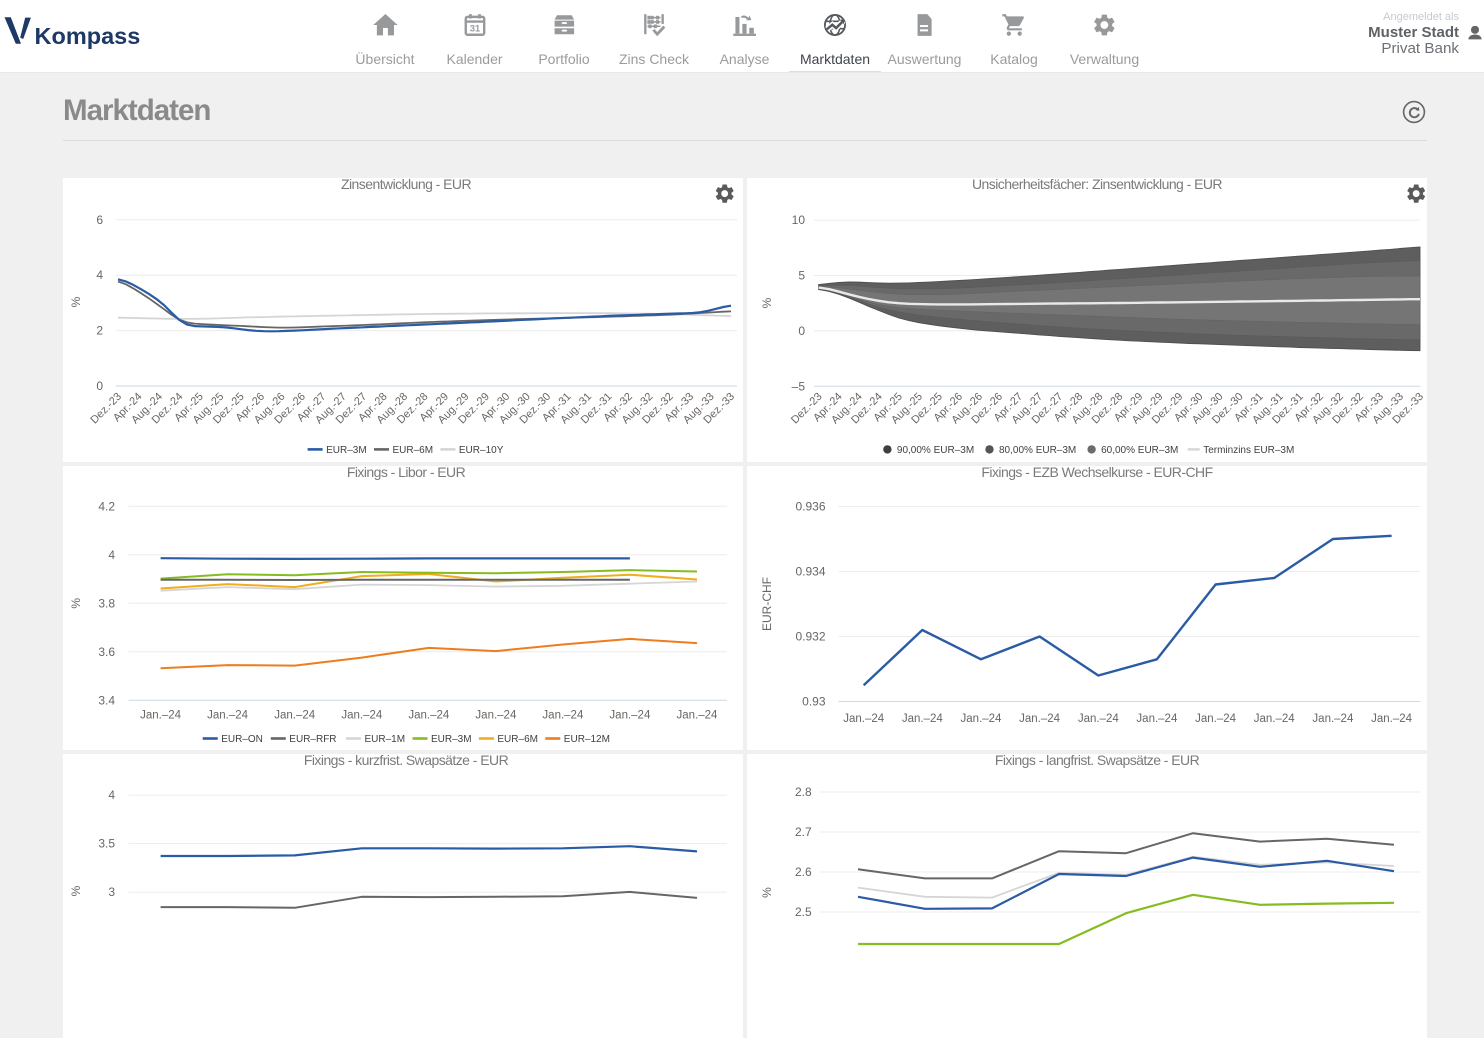 Image resolution: width=1484 pixels, height=1038 pixels. I want to click on svg-text: 0.934, so click(810, 571).